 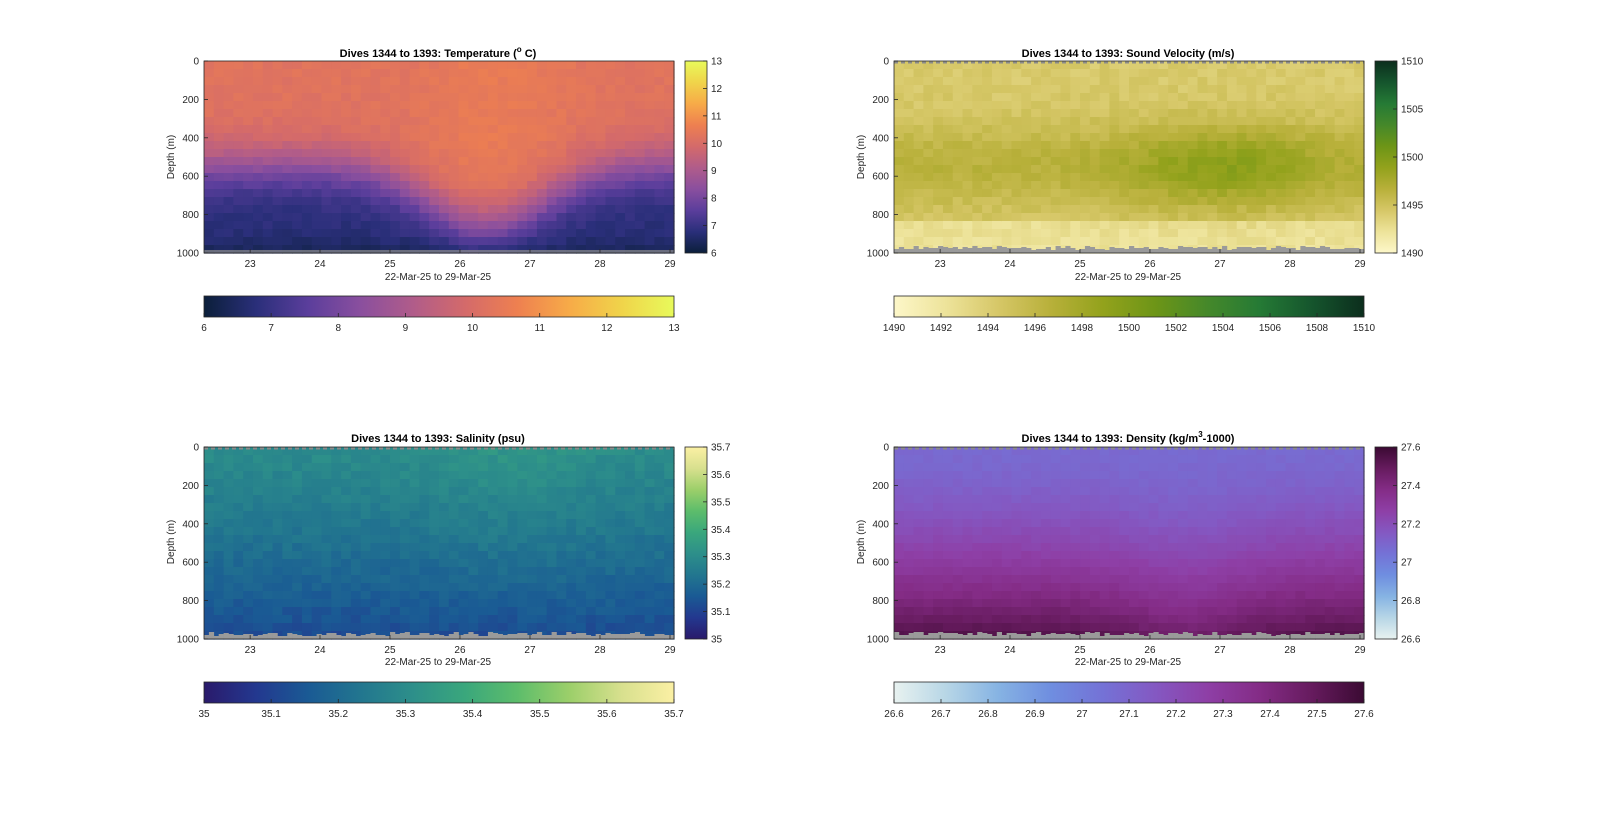 I want to click on missing-data-cell, so click(x=422, y=636).